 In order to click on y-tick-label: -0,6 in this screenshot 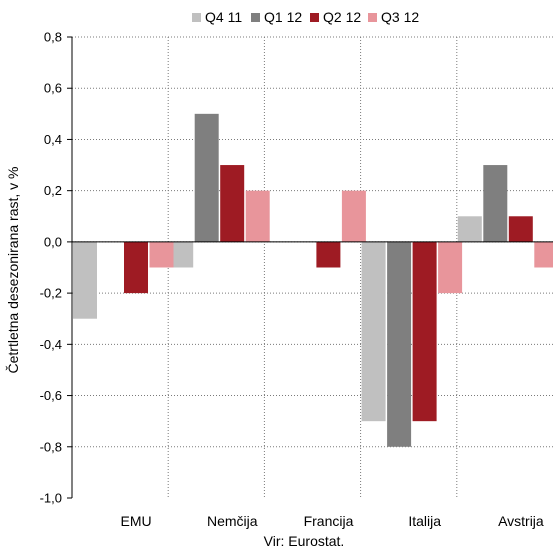, I will do `click(51, 395)`.